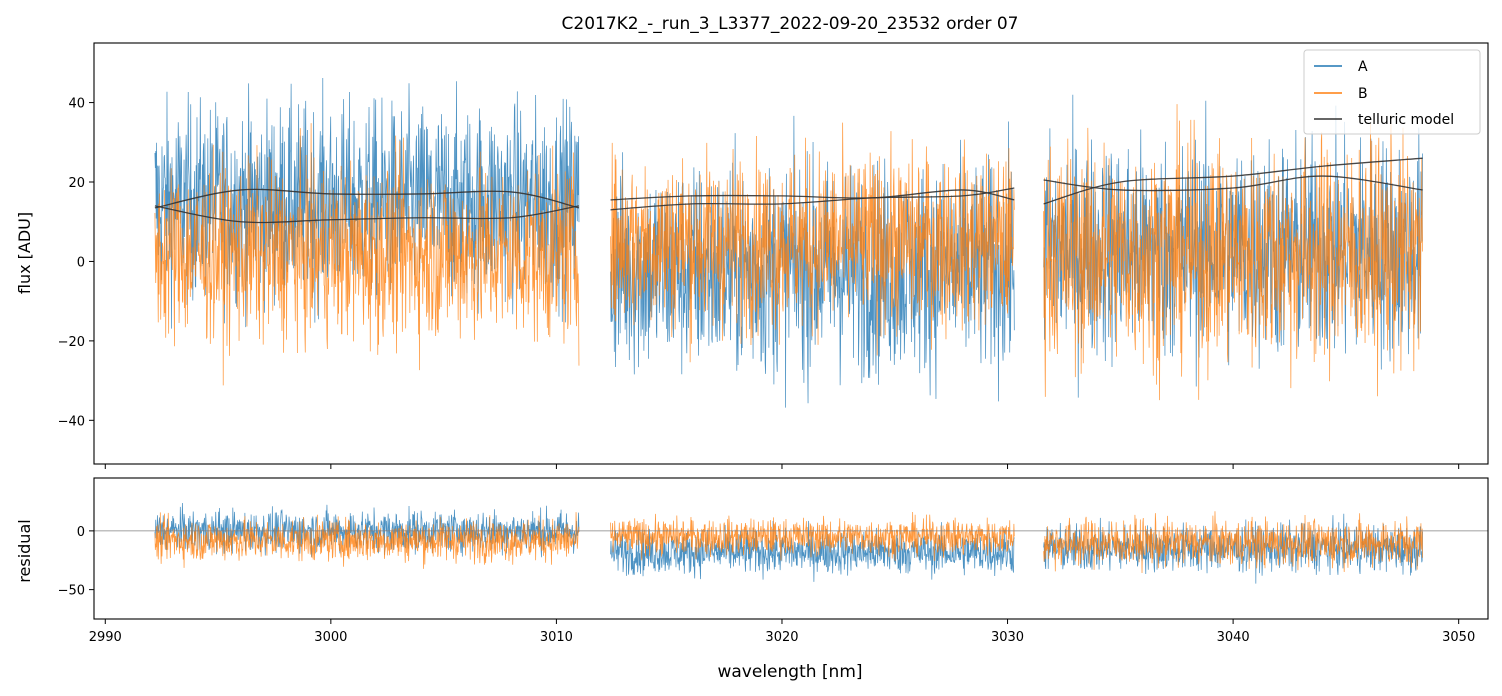 The height and width of the screenshot is (696, 1502). I want to click on telluric-model-segment-3-upper, so click(1233, 183).